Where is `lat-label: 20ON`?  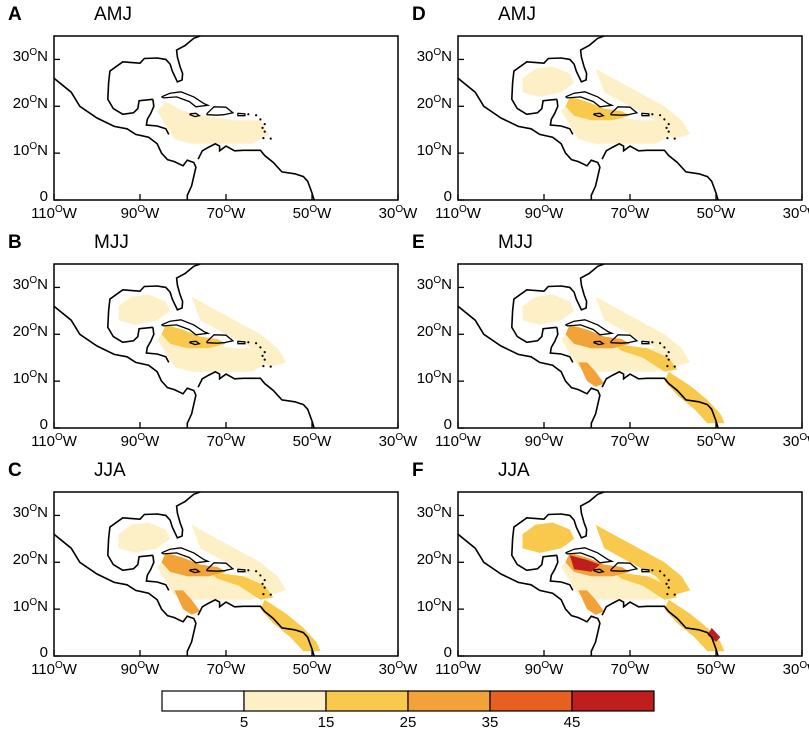 lat-label: 20ON is located at coordinates (429, 559).